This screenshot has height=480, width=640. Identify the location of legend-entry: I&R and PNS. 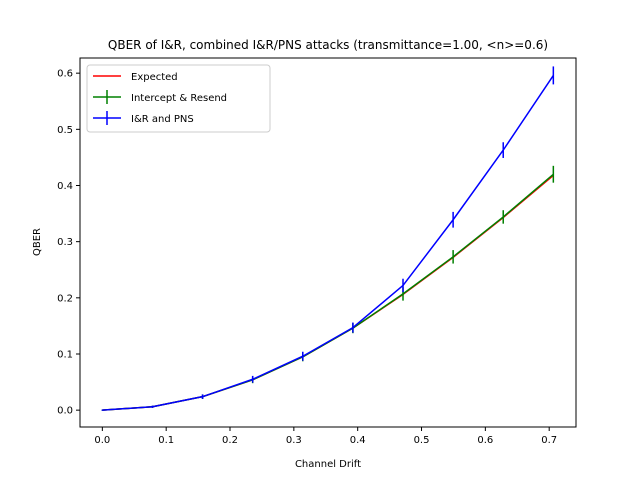
(143, 118).